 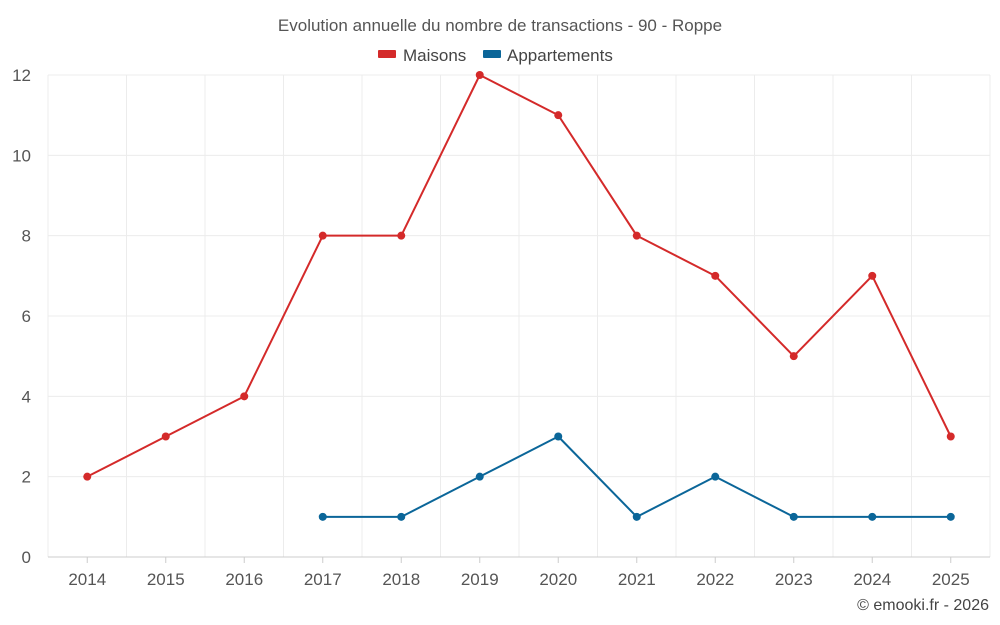 I want to click on x-tick-label: 2024, so click(x=872, y=579).